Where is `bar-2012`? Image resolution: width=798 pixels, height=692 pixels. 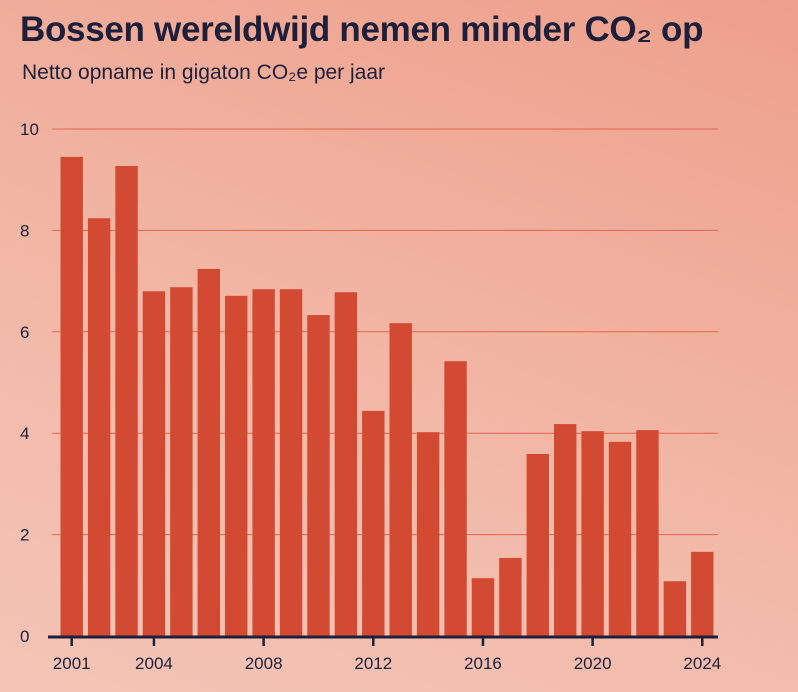
bar-2012 is located at coordinates (373, 523).